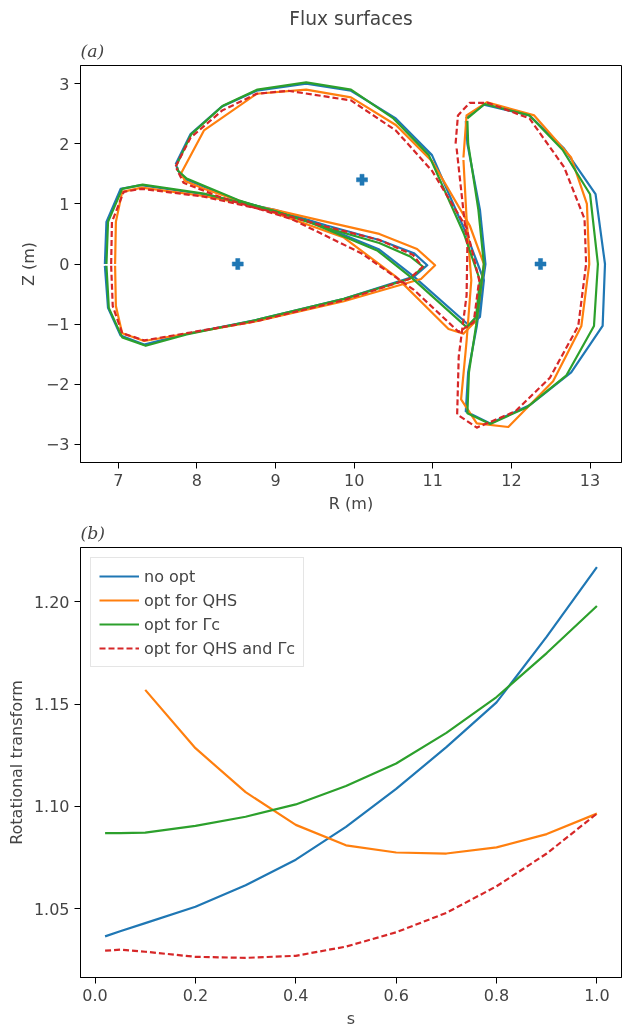 This screenshot has height=1030, width=633. I want to click on y-axis-title: Rotational transform, so click(16, 762).